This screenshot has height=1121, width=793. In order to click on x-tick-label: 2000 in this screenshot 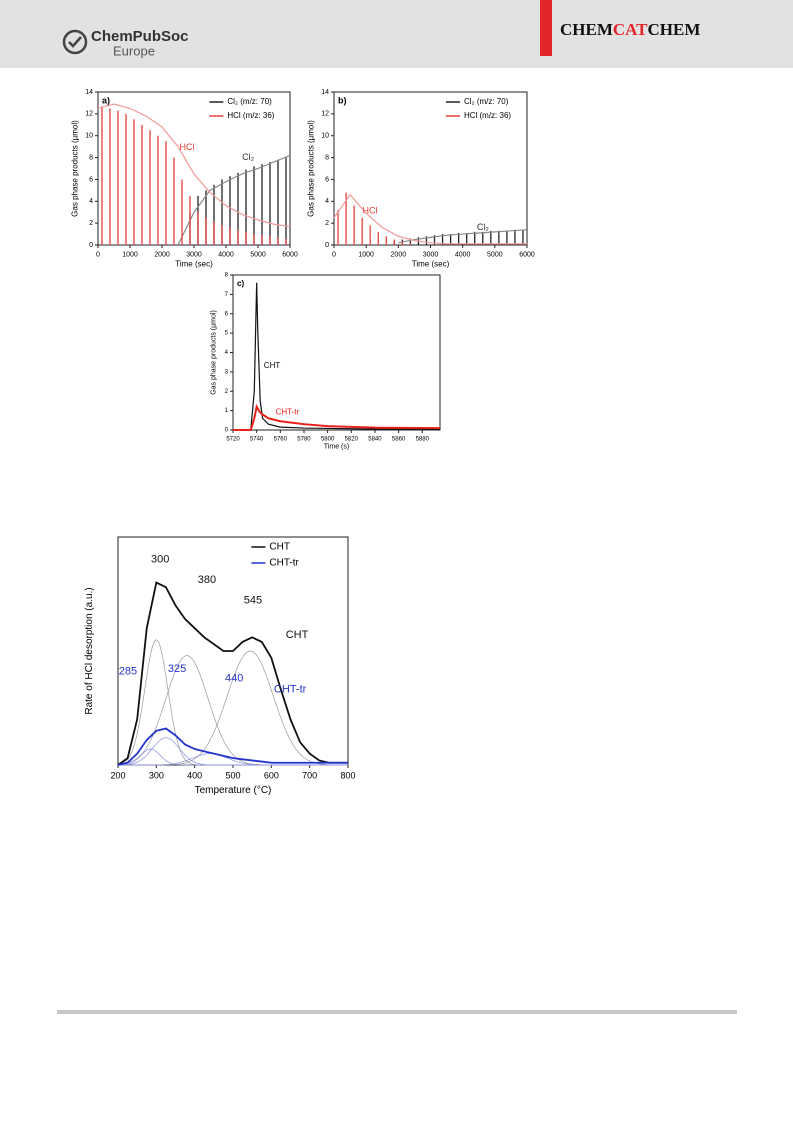, I will do `click(399, 254)`.